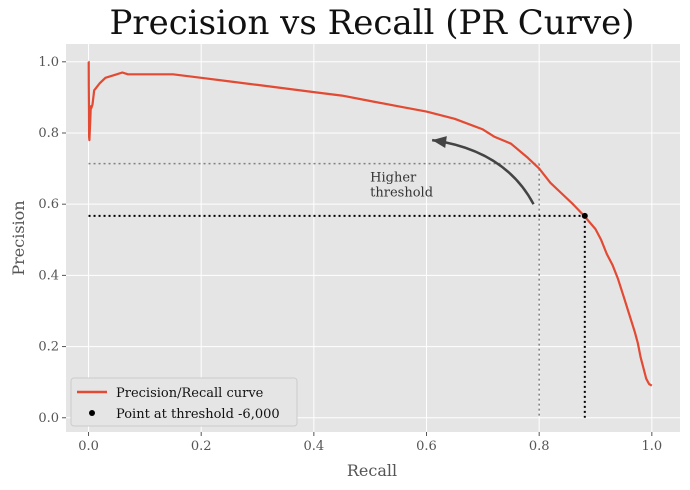 This screenshot has height=490, width=690. Describe the element at coordinates (393, 178) in the screenshot. I see `annotation-text-line1: Higher` at that location.